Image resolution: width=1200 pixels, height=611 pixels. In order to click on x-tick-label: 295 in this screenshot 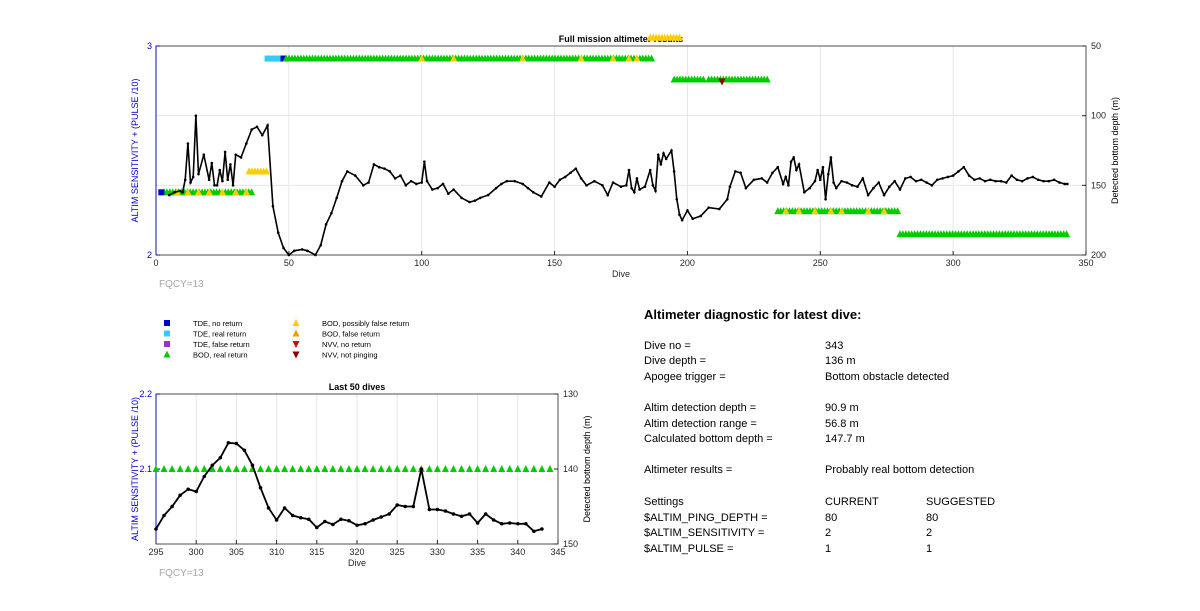, I will do `click(155, 552)`.